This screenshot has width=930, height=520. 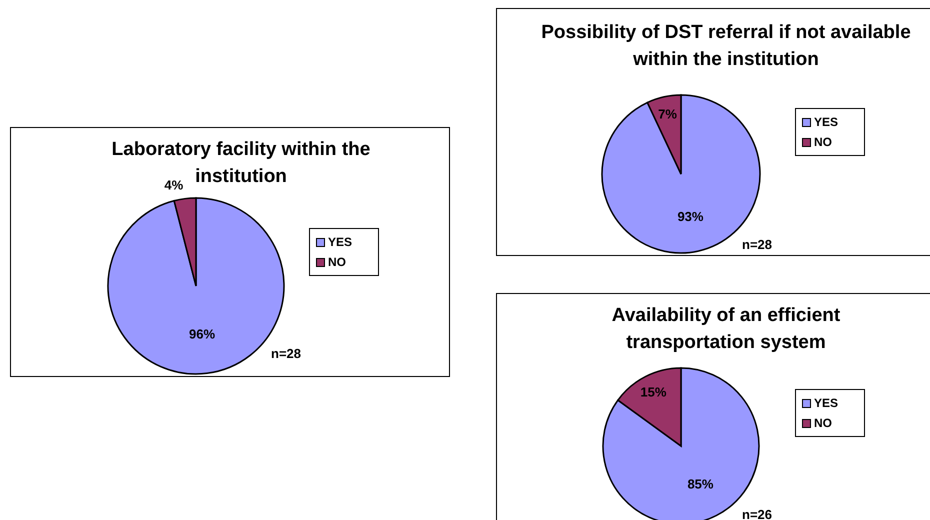 I want to click on data-label: 4%, so click(x=174, y=184).